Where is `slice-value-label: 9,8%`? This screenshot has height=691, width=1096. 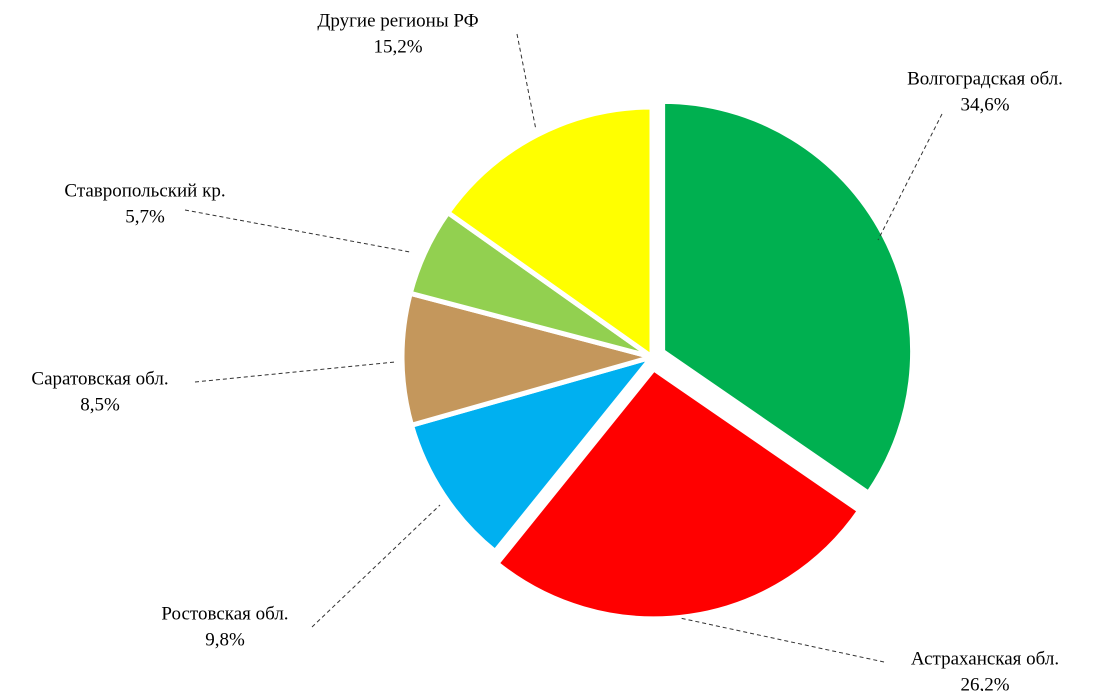
slice-value-label: 9,8% is located at coordinates (225, 639).